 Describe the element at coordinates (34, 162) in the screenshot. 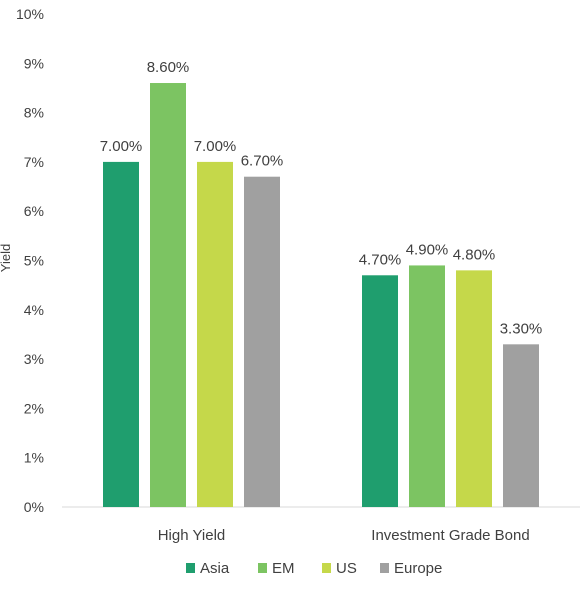

I see `y-tick-label: 7%` at that location.